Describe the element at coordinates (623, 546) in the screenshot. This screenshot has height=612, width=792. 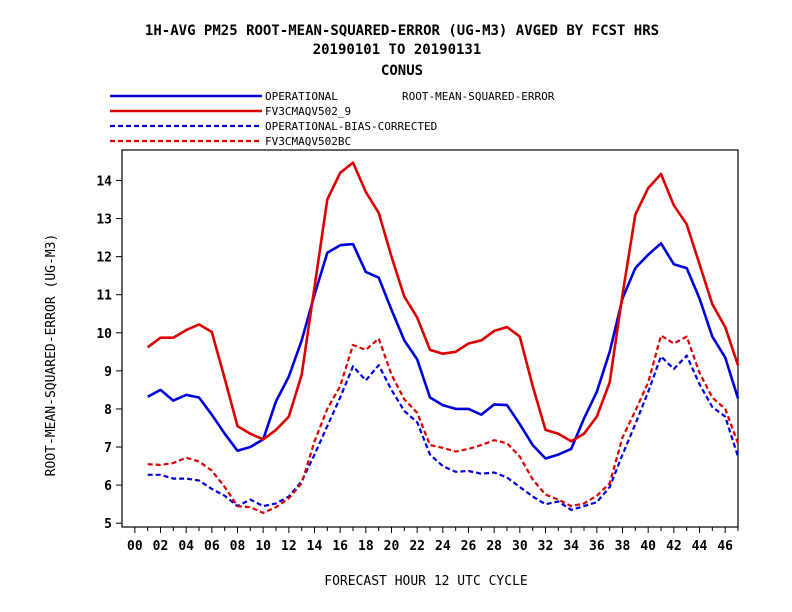
I see `x-tick-label: 38` at that location.